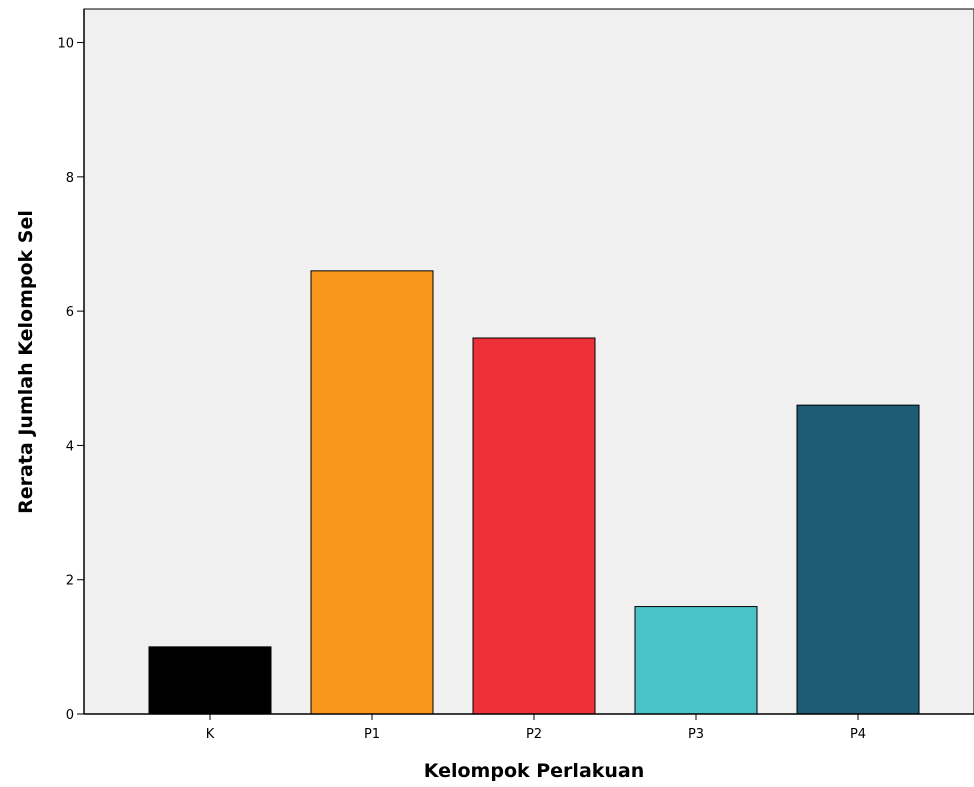  What do you see at coordinates (70, 581) in the screenshot?
I see `y-tick-label: 2` at bounding box center [70, 581].